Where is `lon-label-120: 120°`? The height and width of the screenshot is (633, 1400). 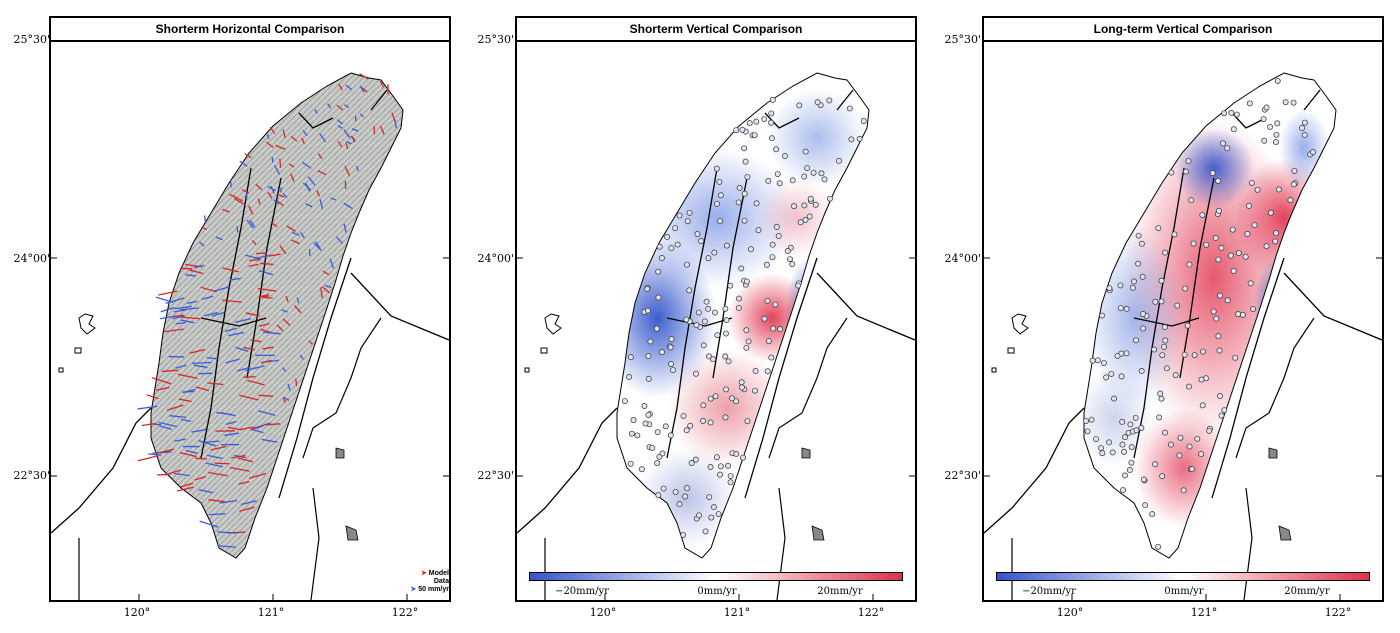
lon-label-120: 120° is located at coordinates (603, 612).